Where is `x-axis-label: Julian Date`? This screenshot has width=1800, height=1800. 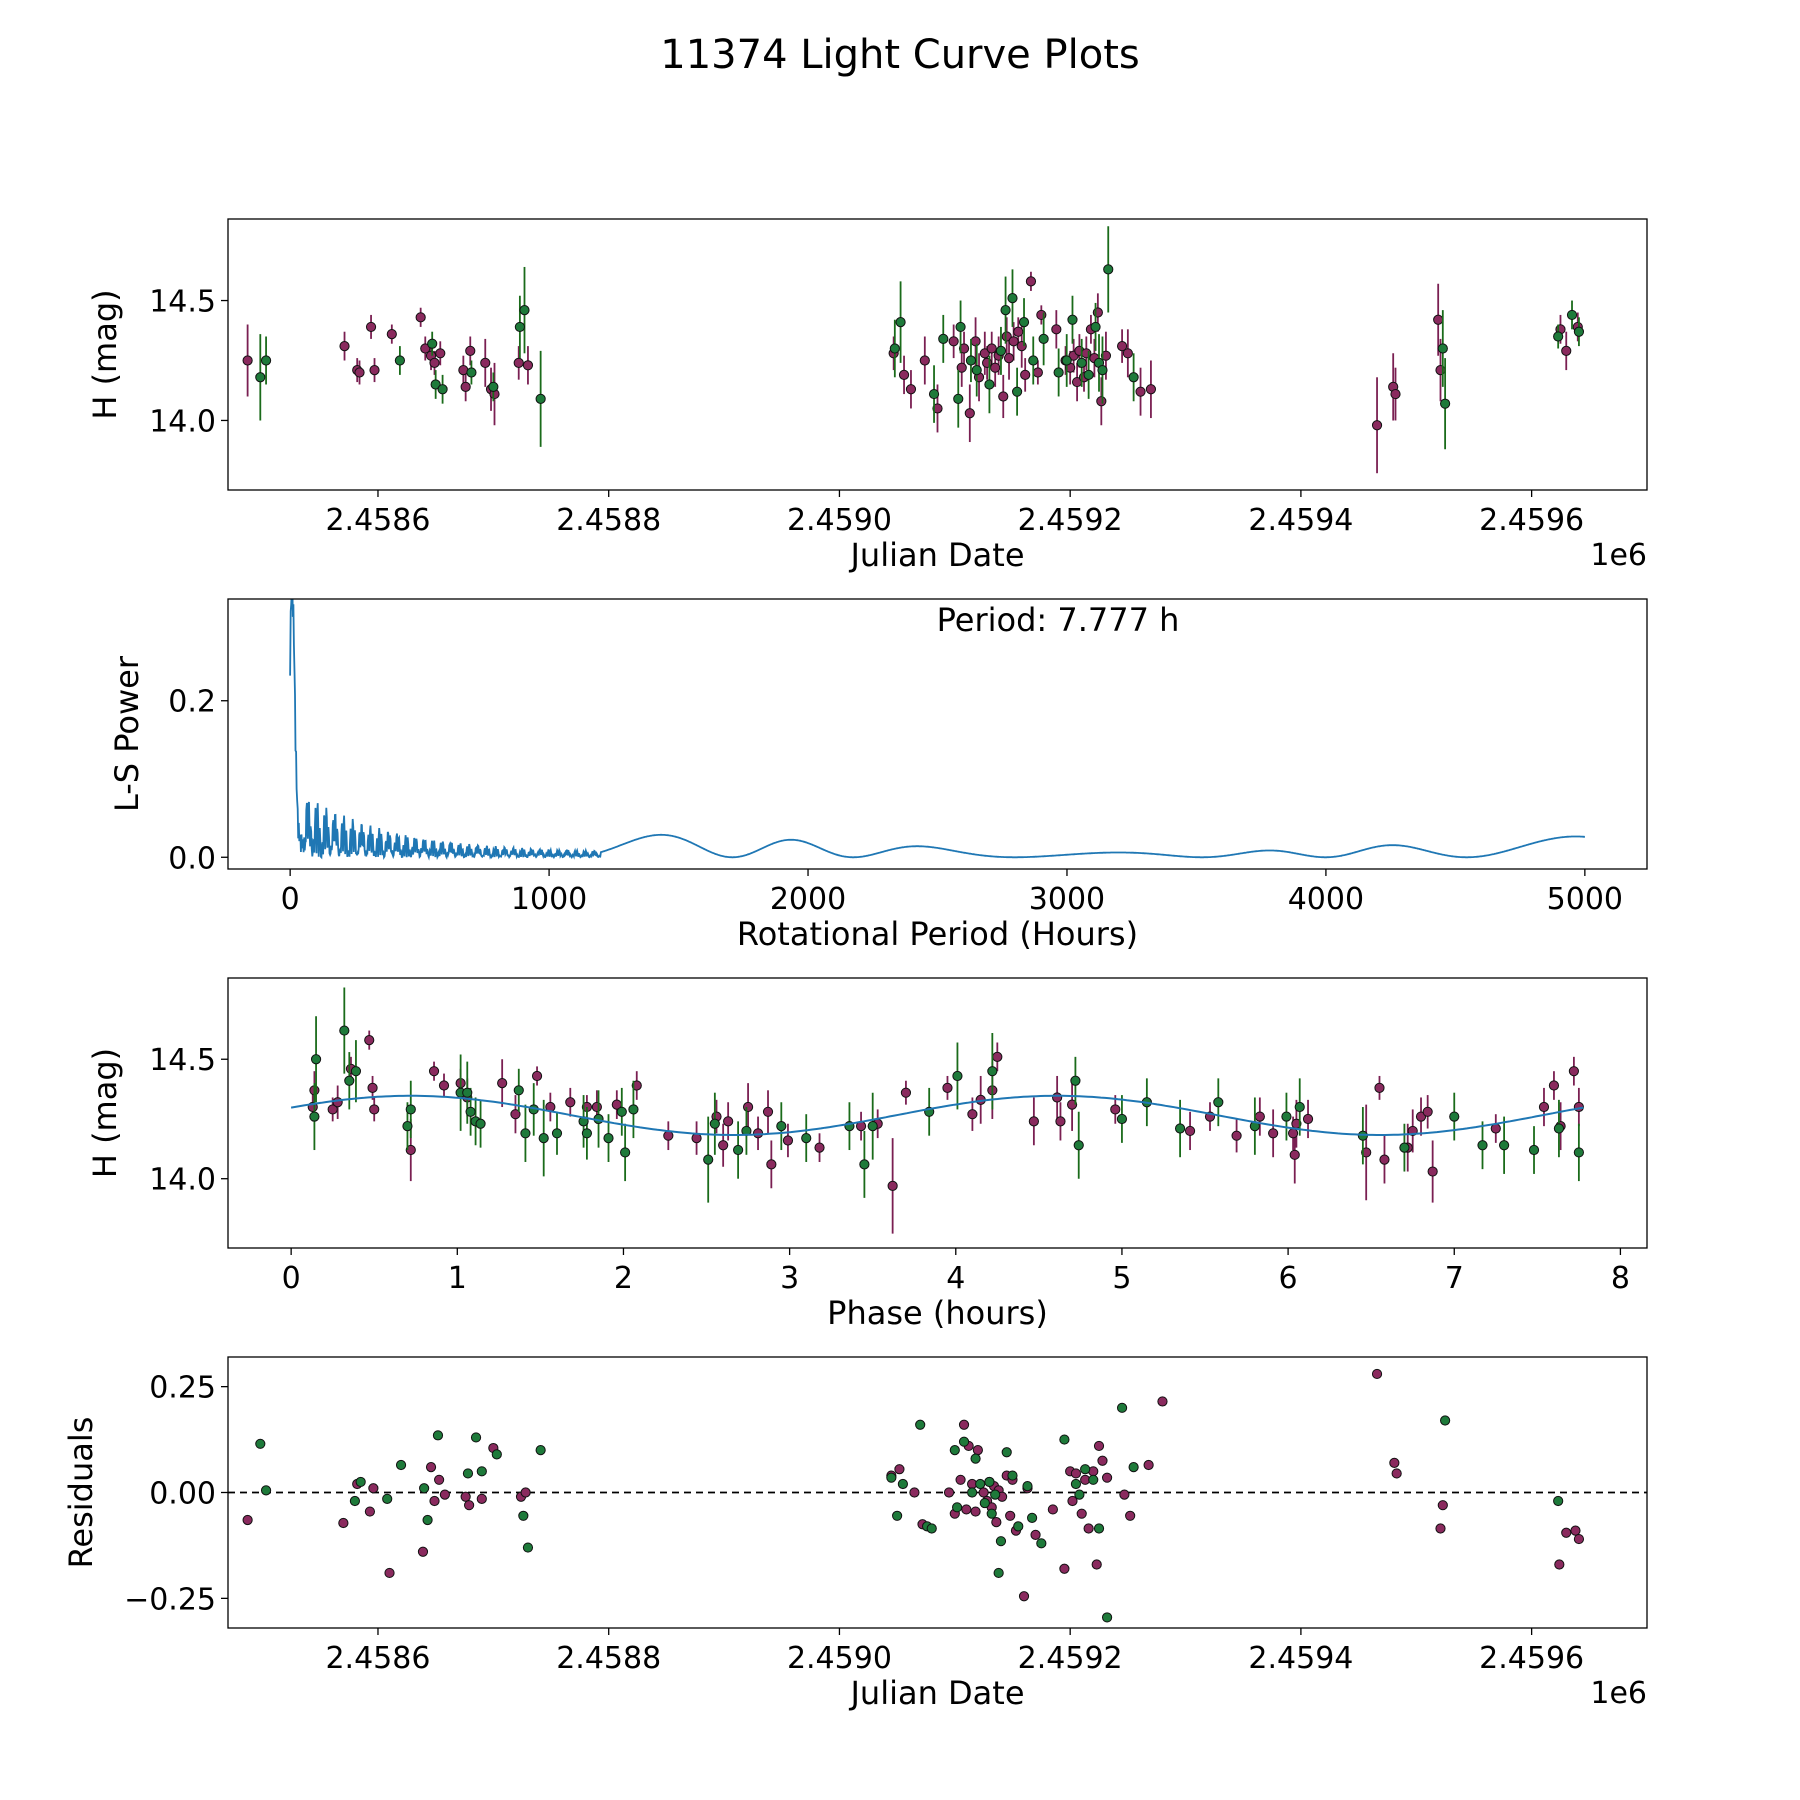 x-axis-label: Julian Date is located at coordinates (936, 1693).